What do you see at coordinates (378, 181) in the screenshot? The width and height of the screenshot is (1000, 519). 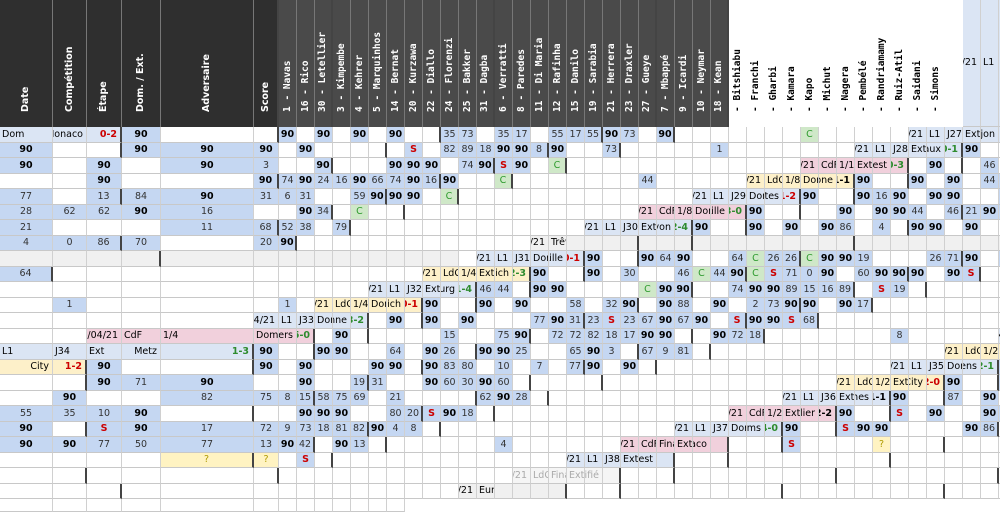 I see `minutes-cell: 66` at bounding box center [378, 181].